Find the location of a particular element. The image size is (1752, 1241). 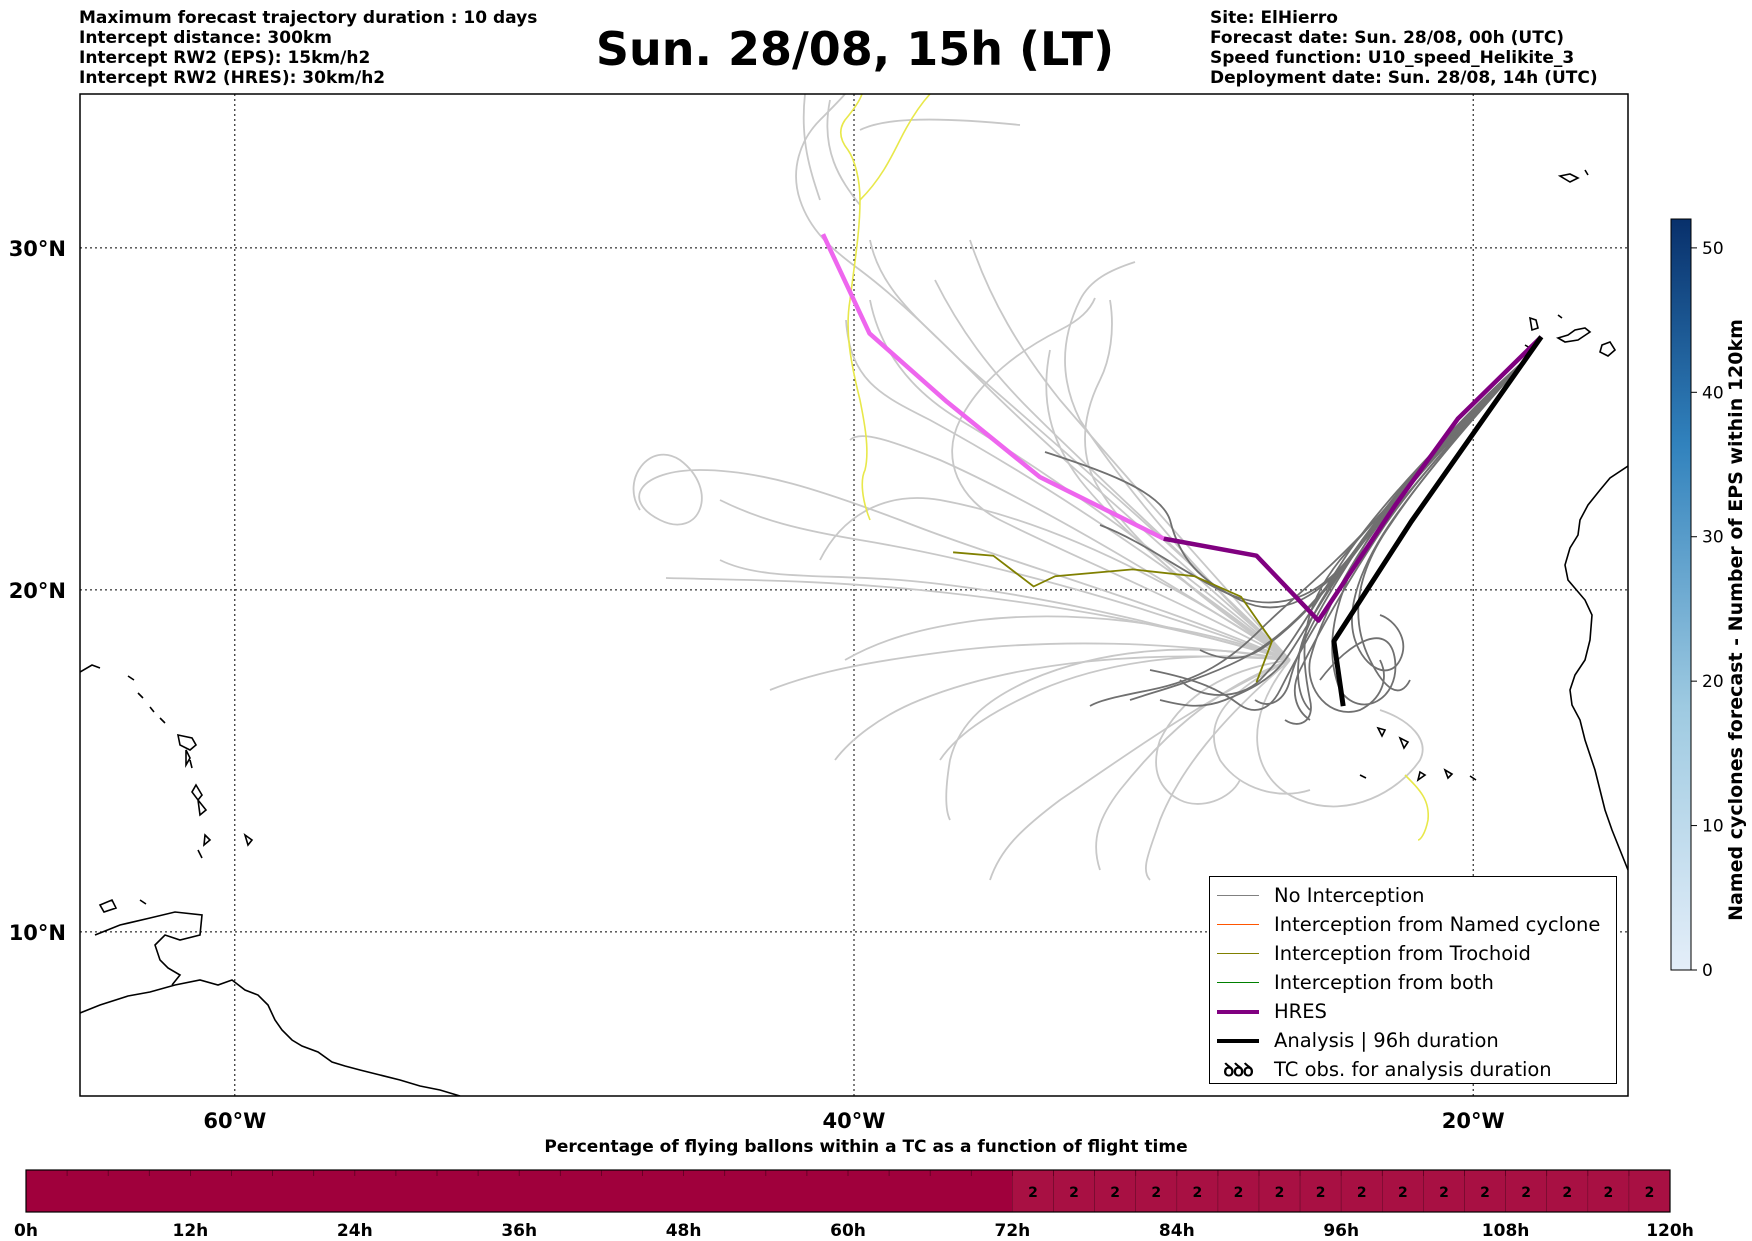

coastline-canary-islands is located at coordinates (1570, 335).